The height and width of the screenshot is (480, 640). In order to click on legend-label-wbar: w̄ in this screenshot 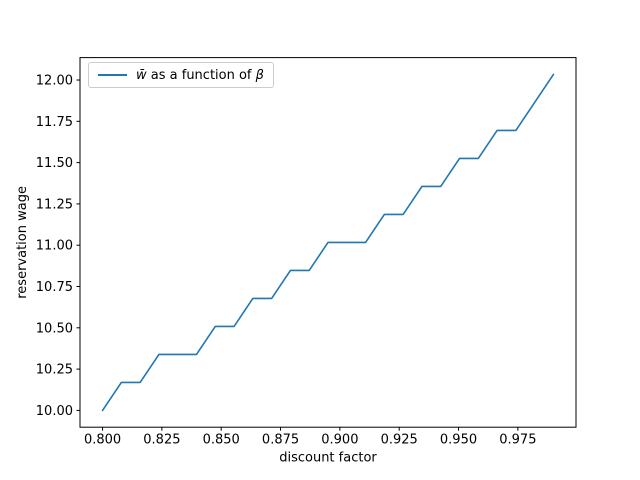, I will do `click(141, 75)`.